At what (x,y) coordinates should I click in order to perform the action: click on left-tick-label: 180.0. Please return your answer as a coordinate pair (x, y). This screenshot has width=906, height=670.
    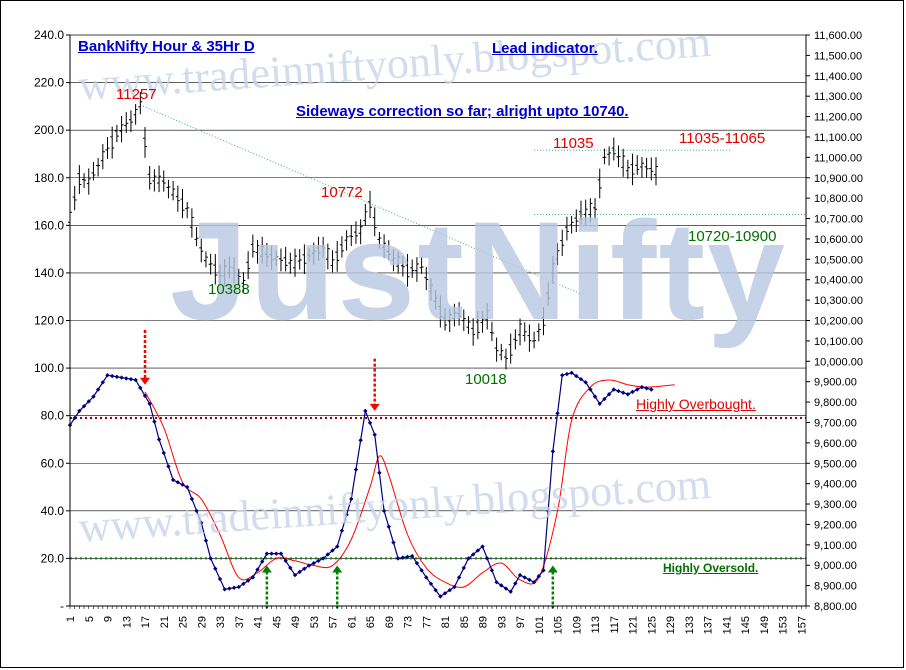
    Looking at the image, I should click on (49, 178).